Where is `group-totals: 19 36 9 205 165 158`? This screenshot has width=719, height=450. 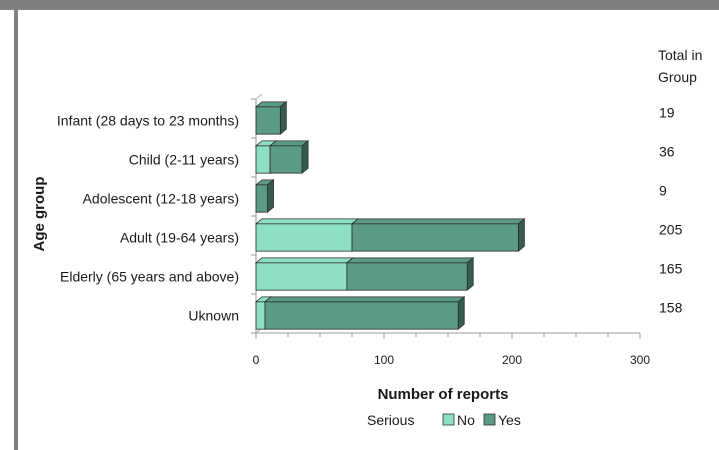
group-totals: 19 36 9 205 165 158 is located at coordinates (671, 210).